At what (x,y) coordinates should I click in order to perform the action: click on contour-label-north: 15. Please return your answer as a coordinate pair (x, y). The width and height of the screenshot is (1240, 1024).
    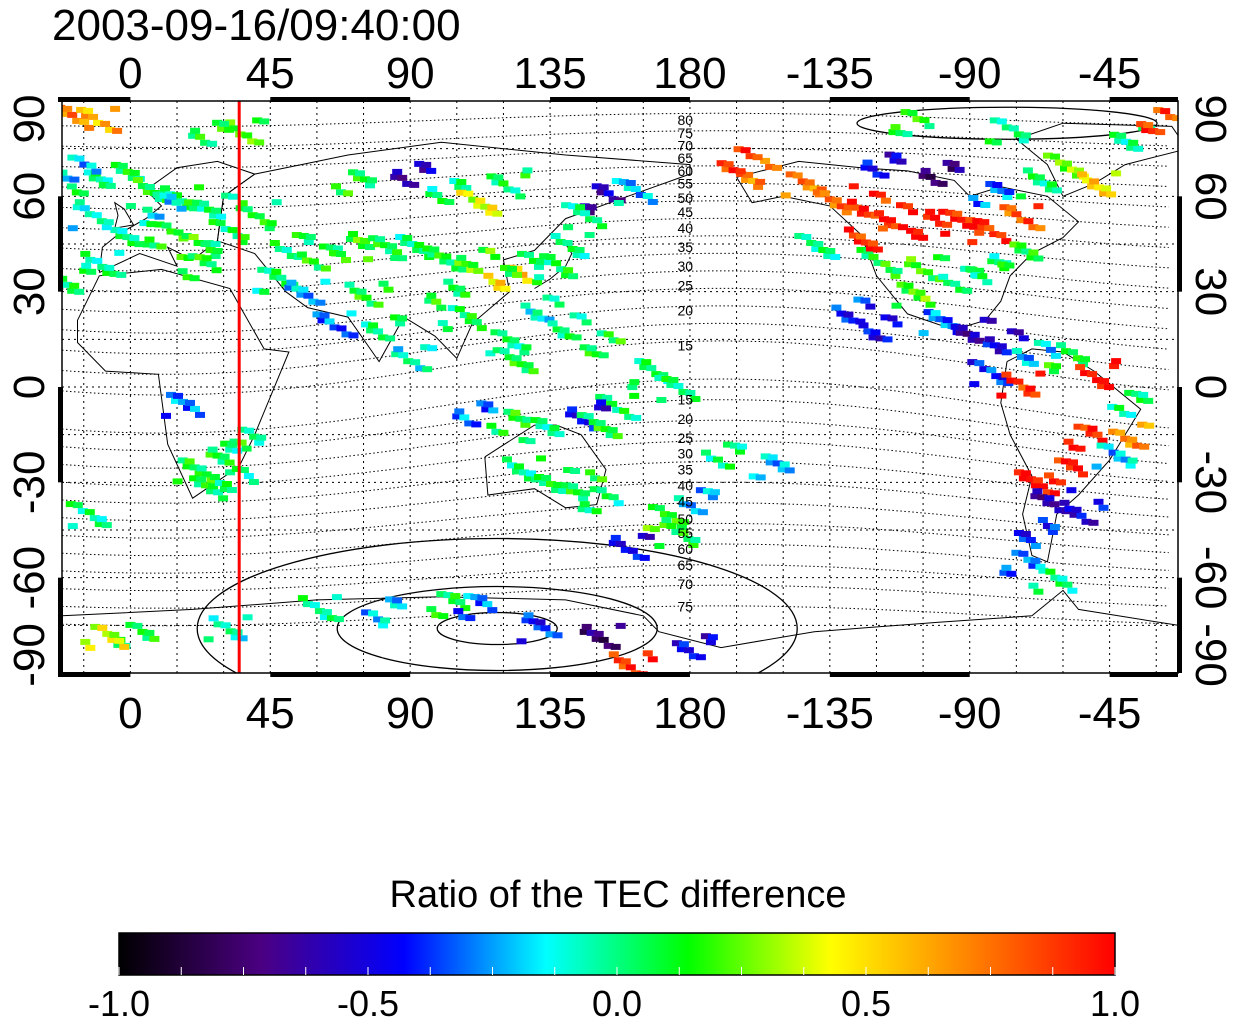
    Looking at the image, I should click on (686, 346).